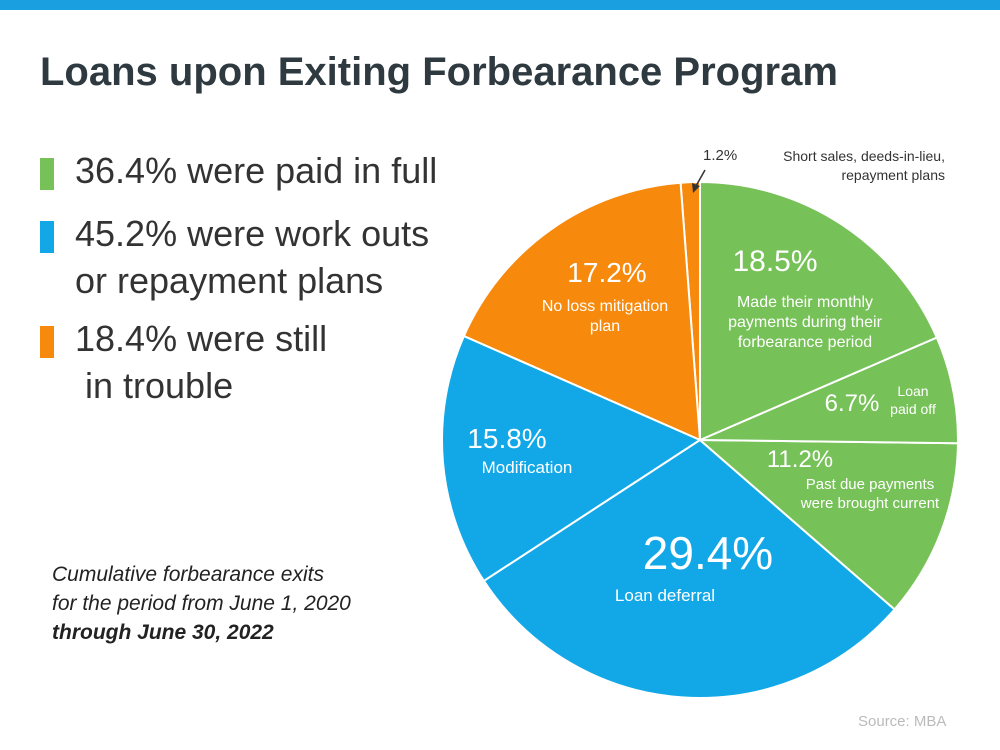 Image resolution: width=1000 pixels, height=750 pixels. Describe the element at coordinates (800, 459) in the screenshot. I see `slice-value-label: 11.2%` at that location.